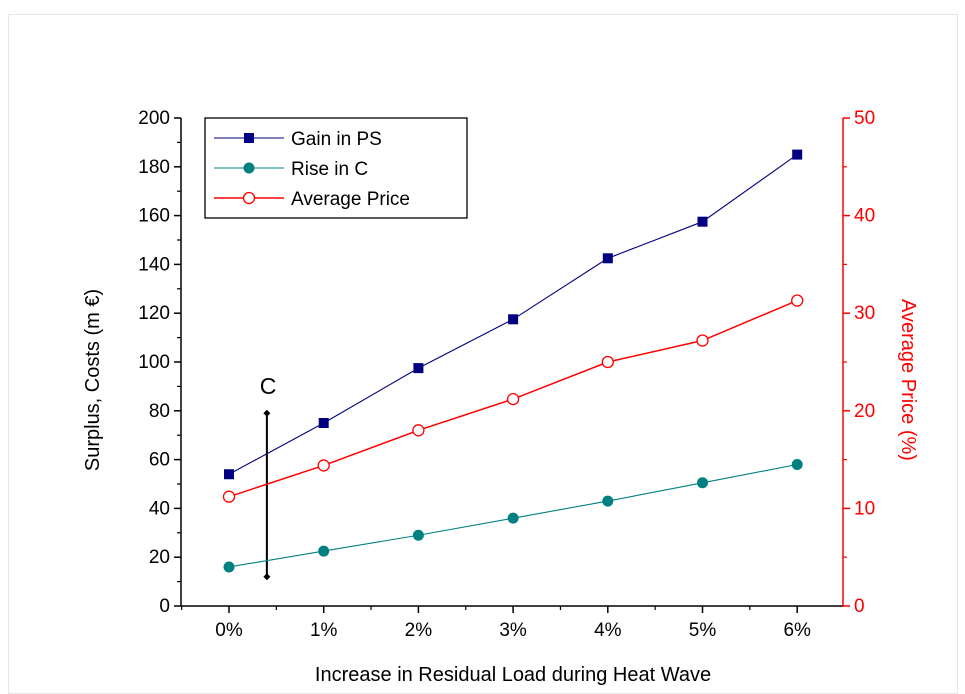 This screenshot has width=965, height=694. Describe the element at coordinates (513, 630) in the screenshot. I see `x-tick-label: 3%` at that location.